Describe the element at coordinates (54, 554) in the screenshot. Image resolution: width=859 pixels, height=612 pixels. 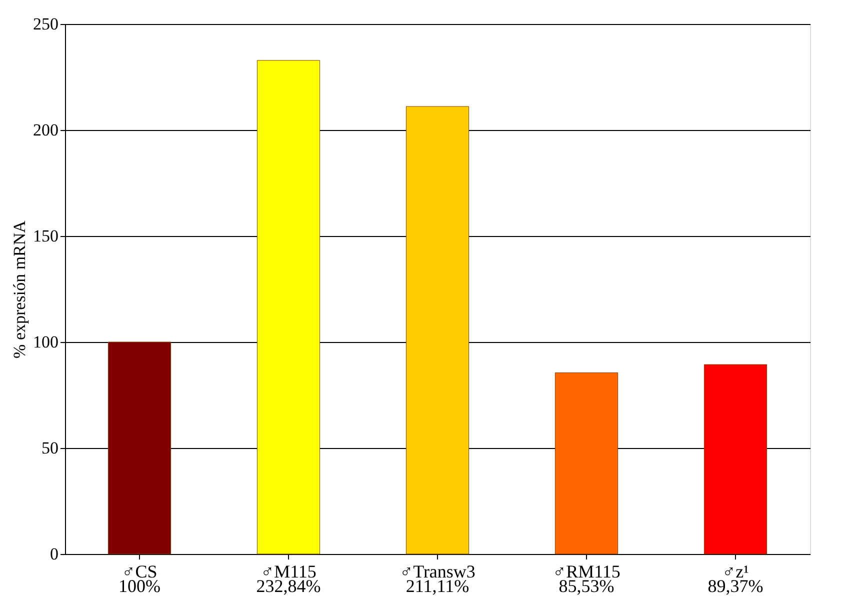
I see `y-tick-label: 0` at that location.